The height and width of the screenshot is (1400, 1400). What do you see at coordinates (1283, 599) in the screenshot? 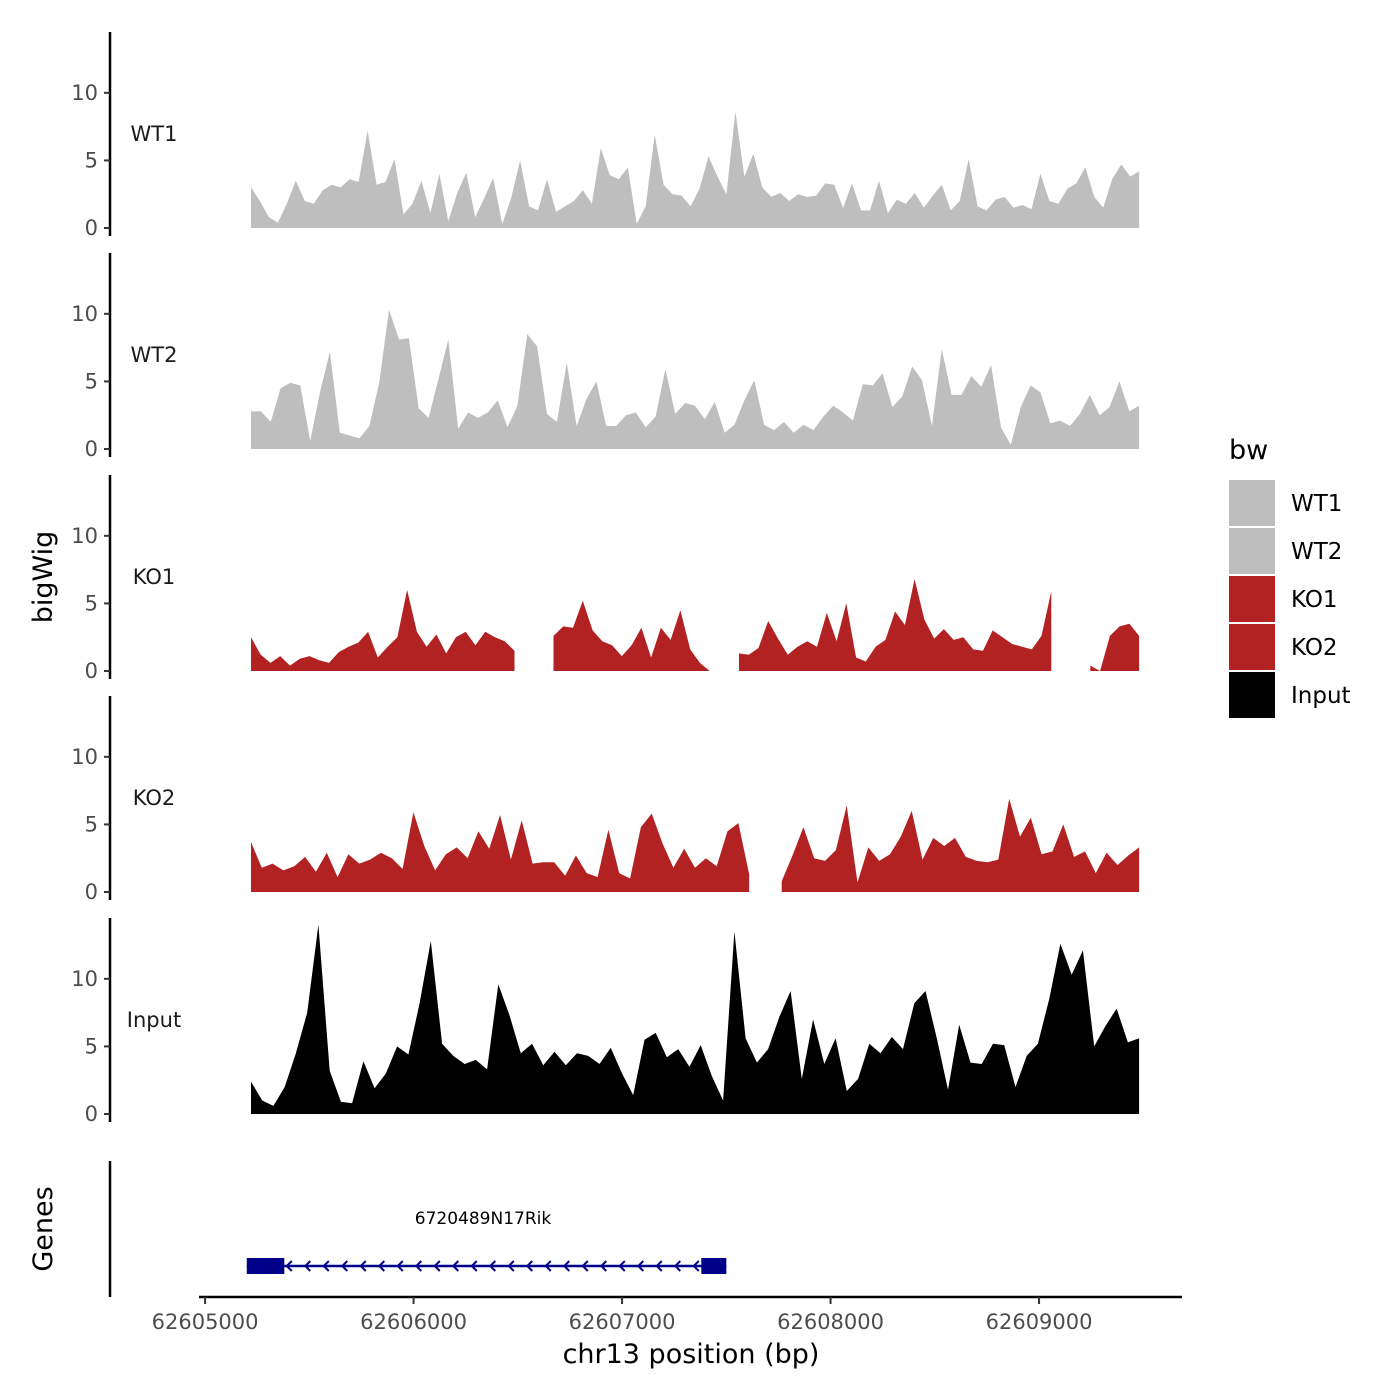
I see `legend-entry-ko1: KO1` at bounding box center [1283, 599].